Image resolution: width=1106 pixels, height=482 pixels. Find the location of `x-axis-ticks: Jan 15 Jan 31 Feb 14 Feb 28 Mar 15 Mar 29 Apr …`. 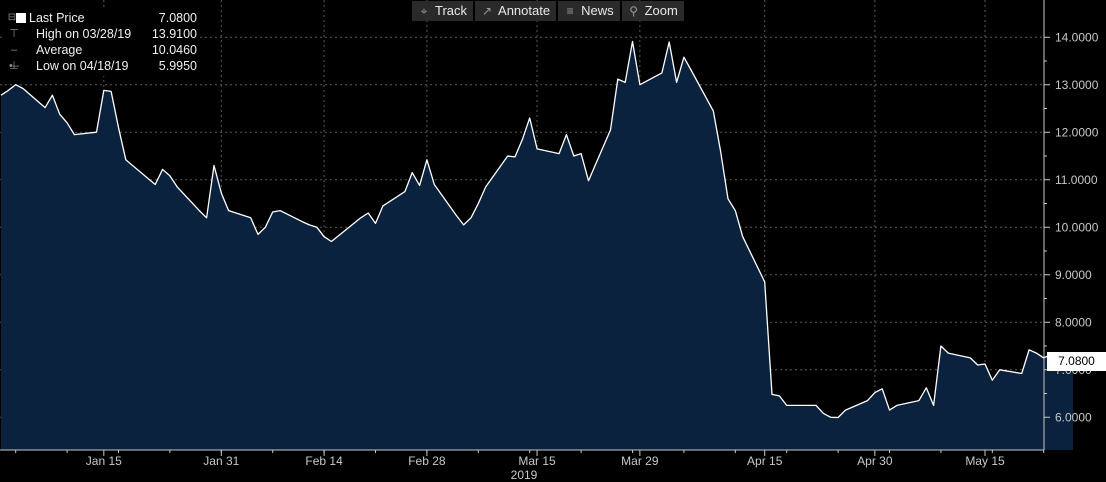

x-axis-ticks: Jan 15 Jan 31 Feb 14 Feb 28 Mar 15 Mar 29 Apr … is located at coordinates (530, 459).